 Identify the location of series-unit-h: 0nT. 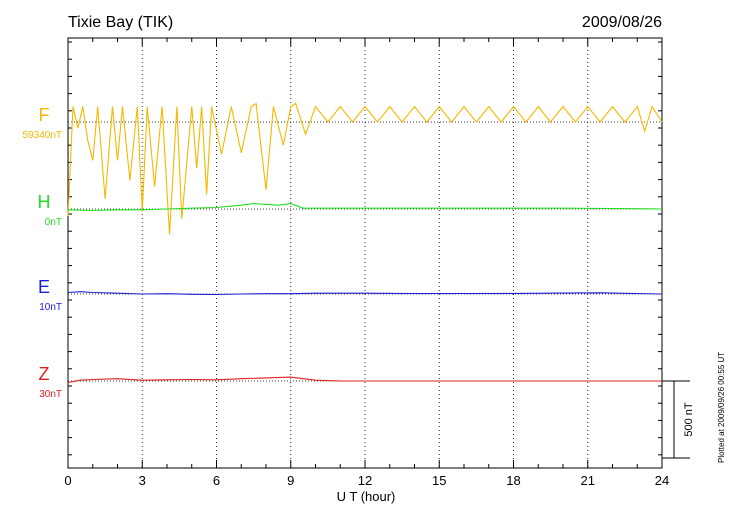
(53, 222).